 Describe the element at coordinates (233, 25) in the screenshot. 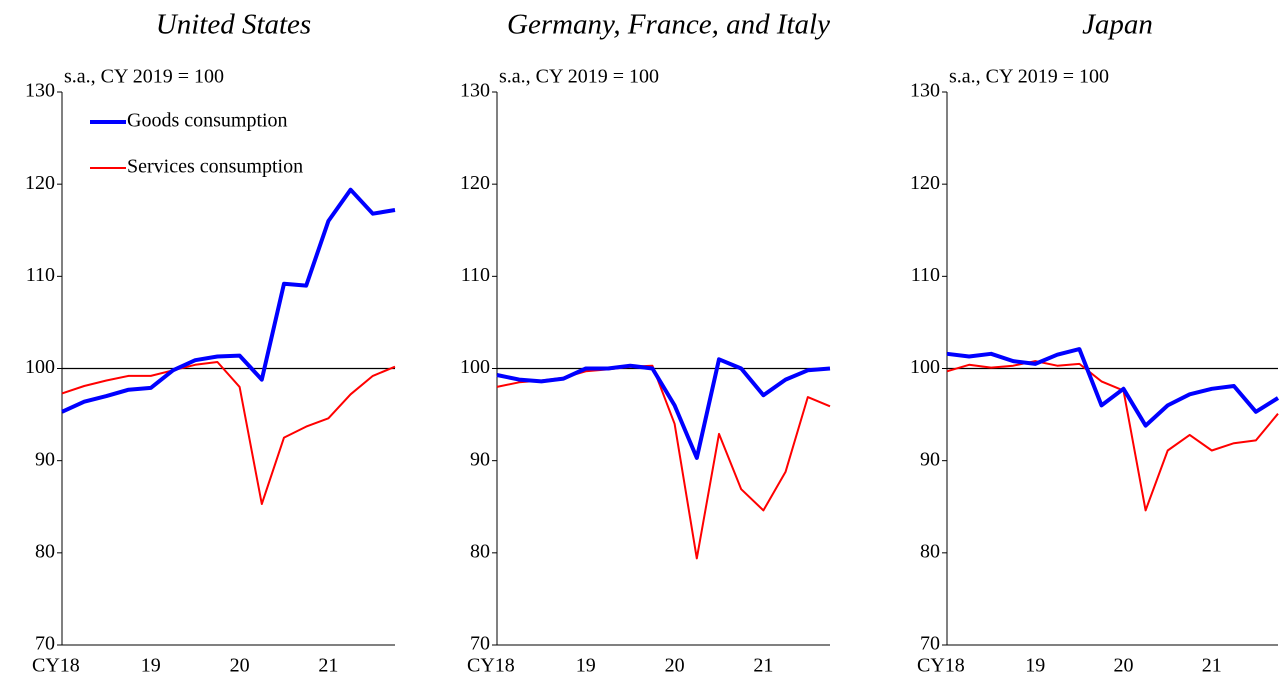

I see `chart-title: United States` at that location.